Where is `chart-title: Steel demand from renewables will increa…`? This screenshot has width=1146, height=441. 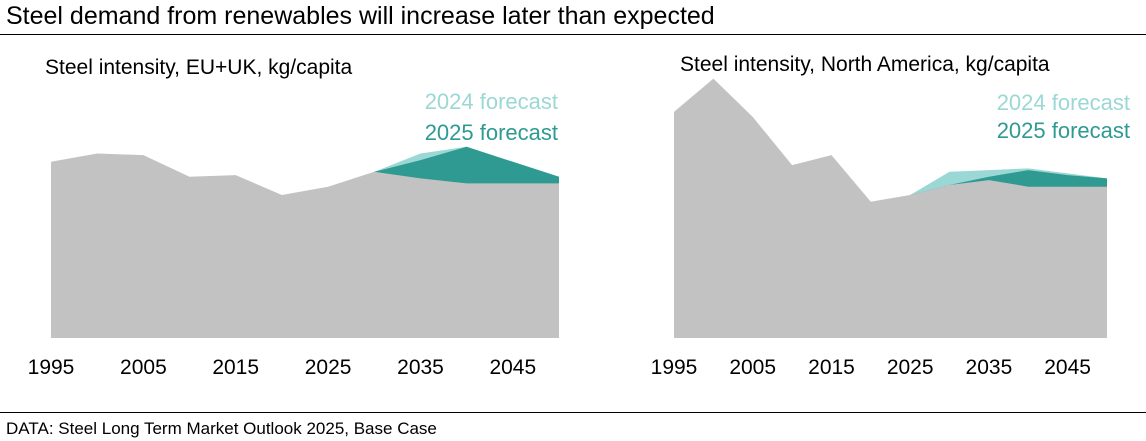 chart-title: Steel demand from renewables will increa… is located at coordinates (360, 16).